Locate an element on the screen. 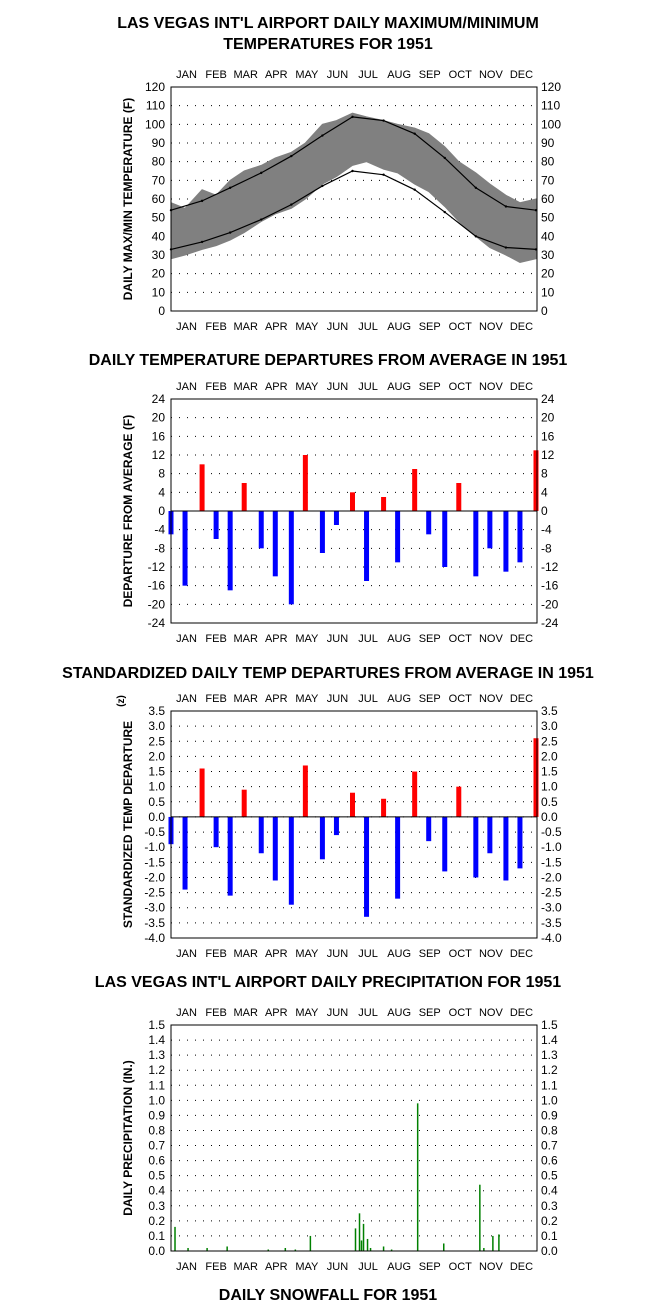 The height and width of the screenshot is (1310, 656). y-tick-label-left: 1.5 is located at coordinates (156, 1025).